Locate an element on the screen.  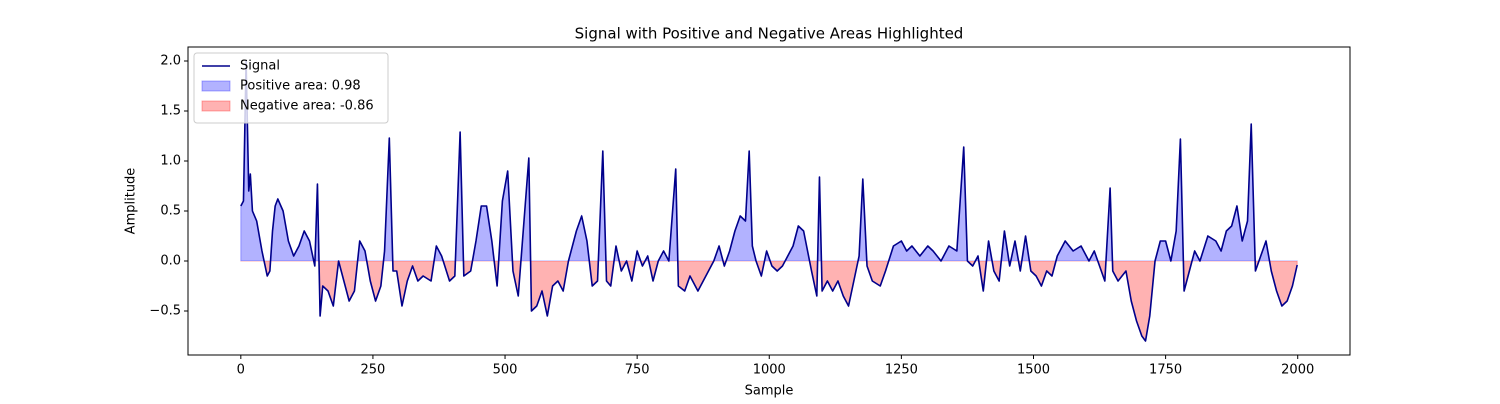
x-tick-label: 250 is located at coordinates (373, 370).